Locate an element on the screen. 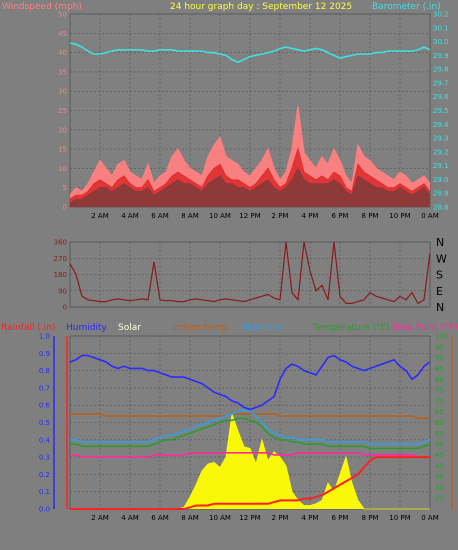 The height and width of the screenshot is (550, 458). rain-y-tick: 0.9 is located at coordinates (44, 354).